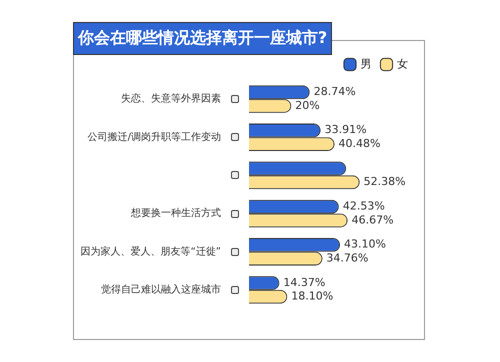 The height and width of the screenshot is (362, 500). Describe the element at coordinates (363, 206) in the screenshot. I see `data-label: 42.53%` at that location.